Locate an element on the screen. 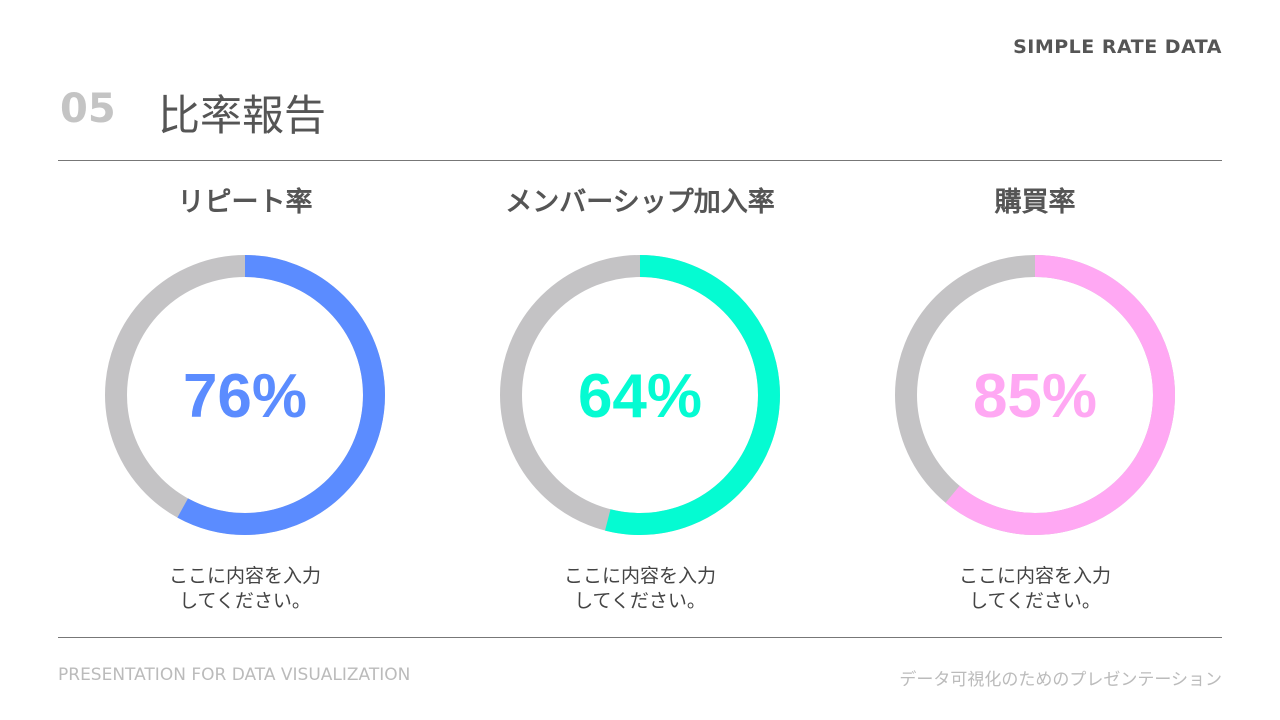 Image resolution: width=1280 pixels, height=720 pixels. chart-title: メンバーシップ加入率 is located at coordinates (640, 202).